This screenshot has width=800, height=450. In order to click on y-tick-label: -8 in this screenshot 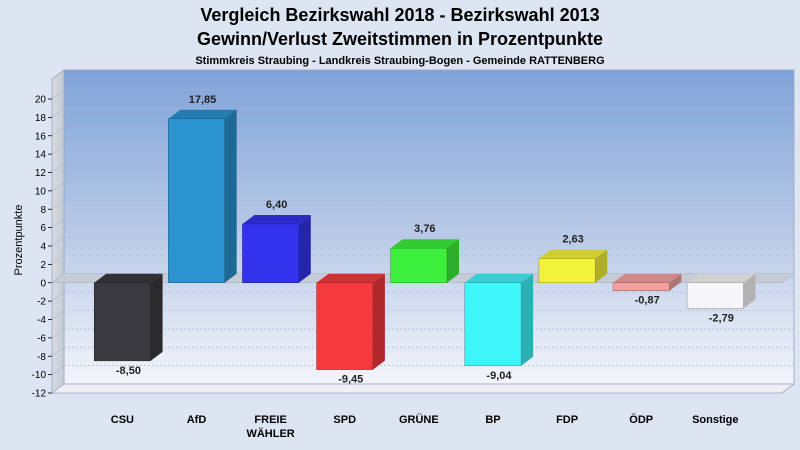, I will do `click(41, 357)`.